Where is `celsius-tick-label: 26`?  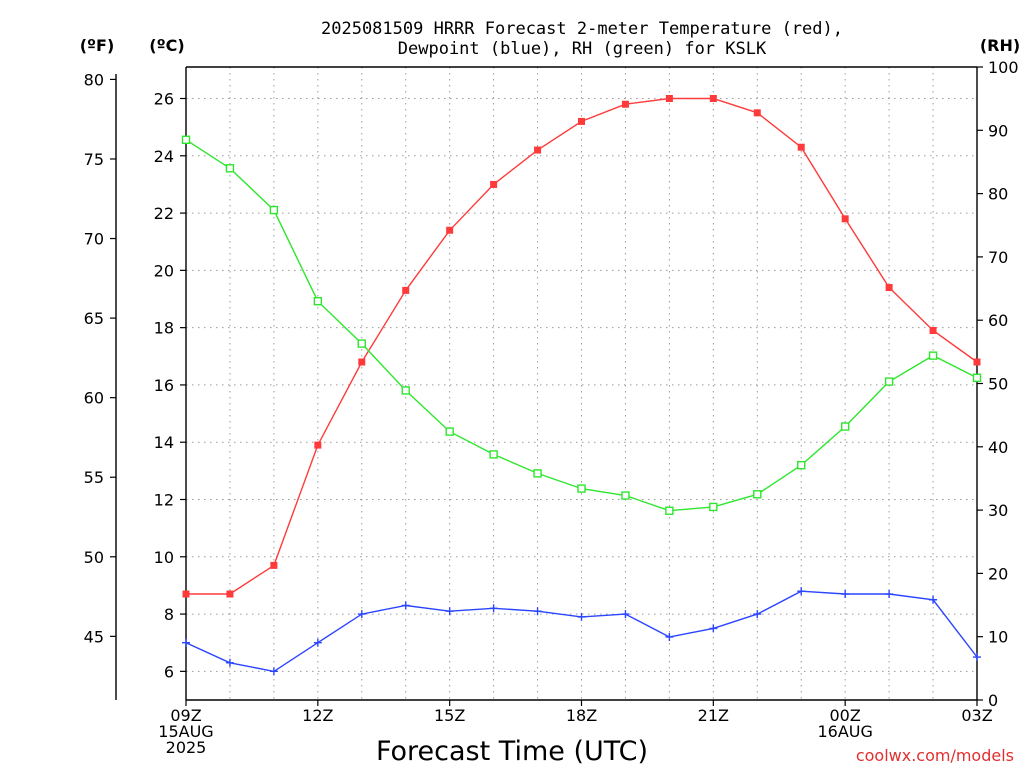 celsius-tick-label: 26 is located at coordinates (164, 99).